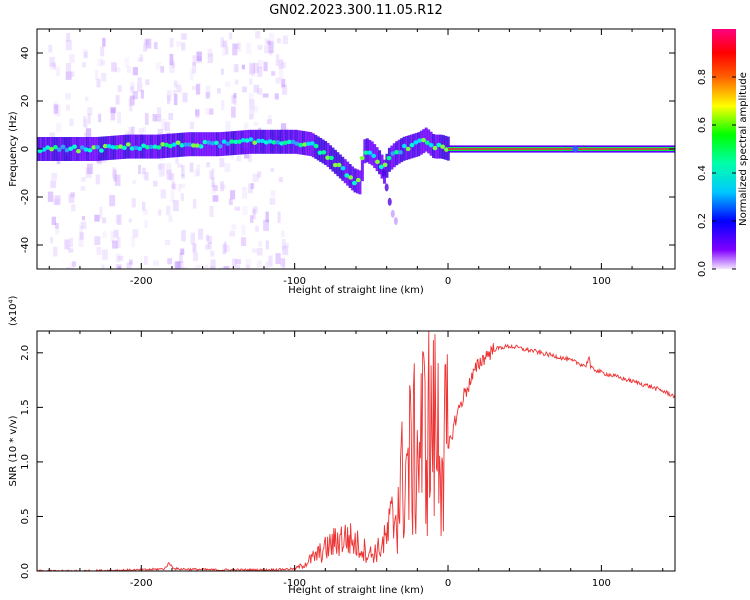 This screenshot has width=750, height=600. What do you see at coordinates (601, 583) in the screenshot?
I see `x-tick-label: 100` at bounding box center [601, 583].